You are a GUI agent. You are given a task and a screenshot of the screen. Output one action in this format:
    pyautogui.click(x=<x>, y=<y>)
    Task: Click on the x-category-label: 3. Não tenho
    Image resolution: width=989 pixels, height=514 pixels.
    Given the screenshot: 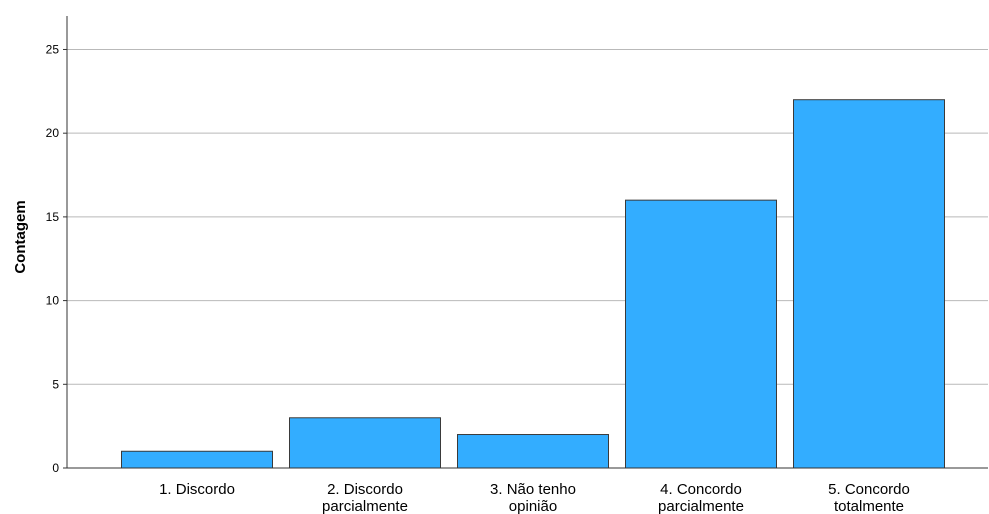 What is the action you would take?
    pyautogui.click(x=533, y=489)
    